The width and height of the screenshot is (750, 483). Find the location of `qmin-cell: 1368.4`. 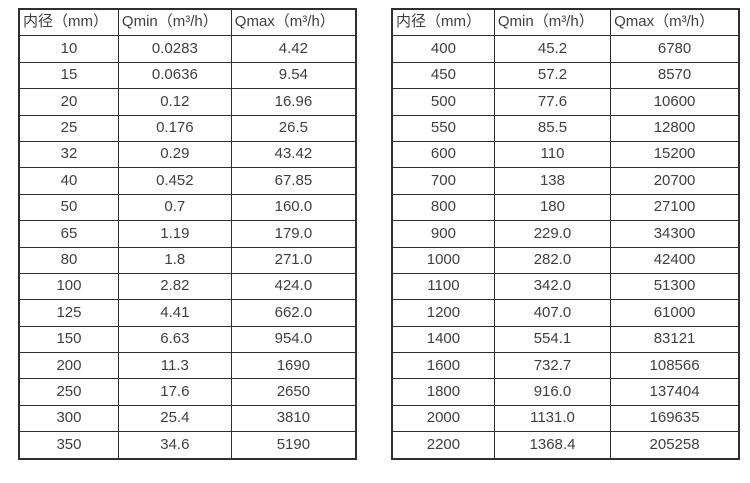

qmin-cell: 1368.4 is located at coordinates (552, 445).